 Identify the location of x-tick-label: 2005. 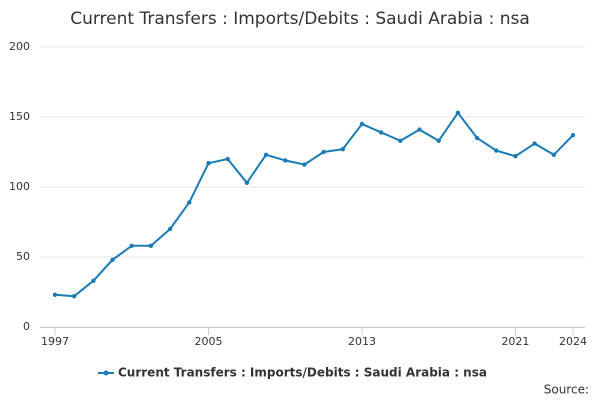
(208, 341).